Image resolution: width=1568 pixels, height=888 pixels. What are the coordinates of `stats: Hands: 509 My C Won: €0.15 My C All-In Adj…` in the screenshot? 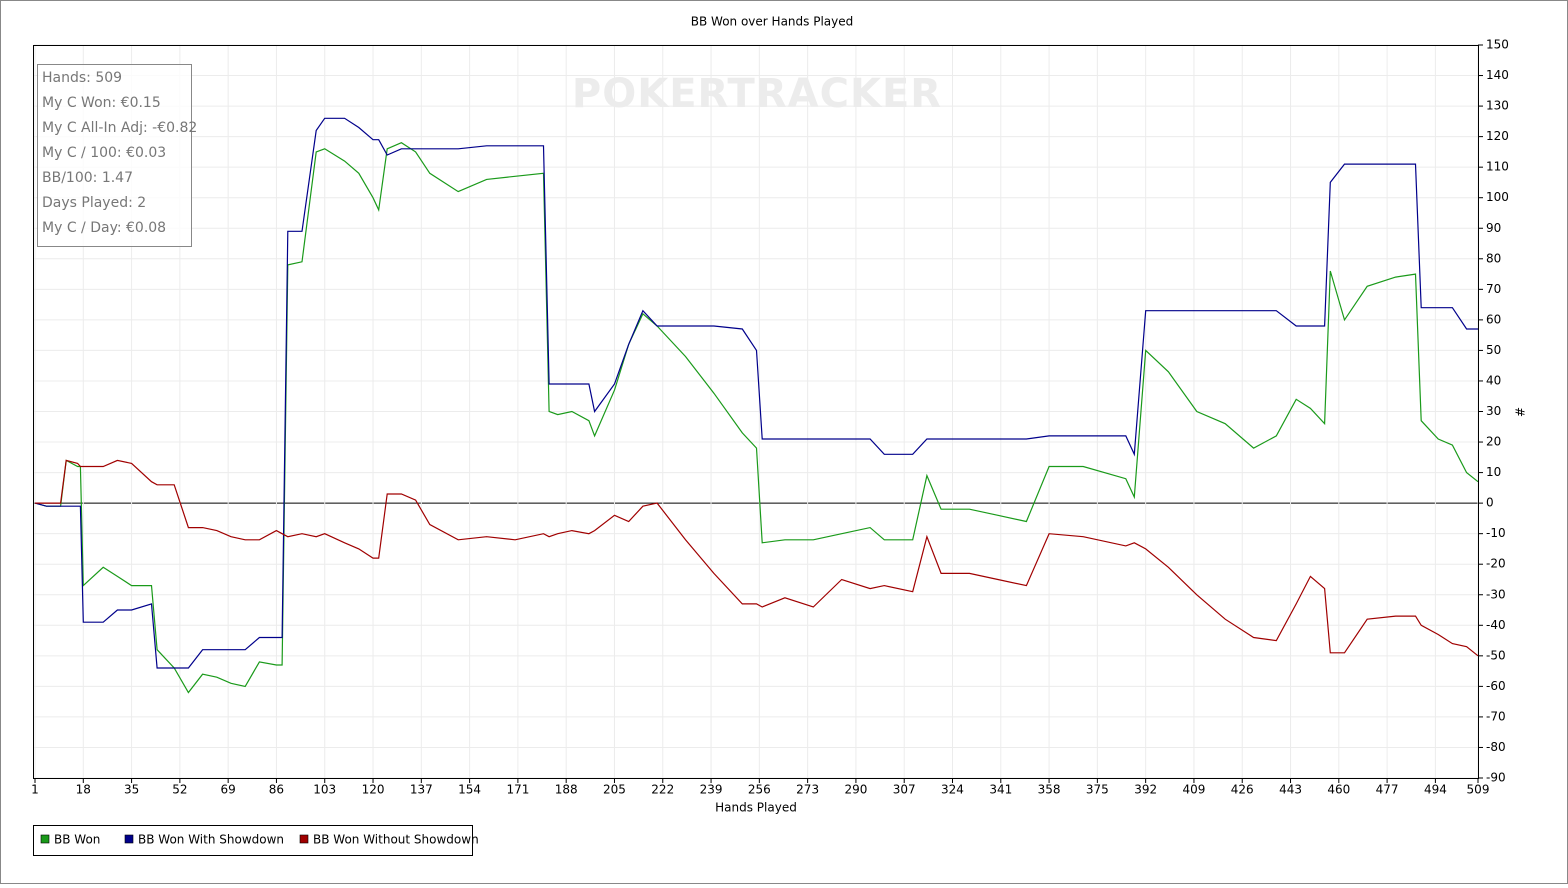 It's located at (119, 153).